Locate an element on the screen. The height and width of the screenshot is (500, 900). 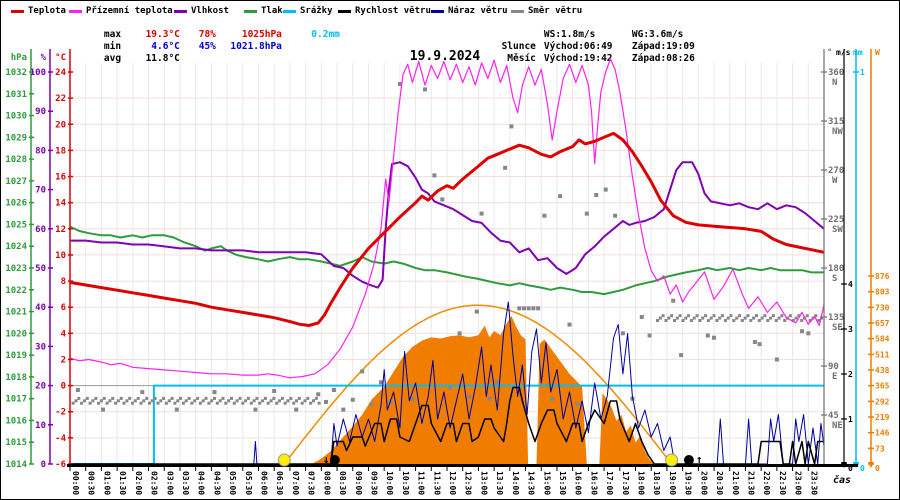
time-tick-label: 15:00 is located at coordinates (546, 483).